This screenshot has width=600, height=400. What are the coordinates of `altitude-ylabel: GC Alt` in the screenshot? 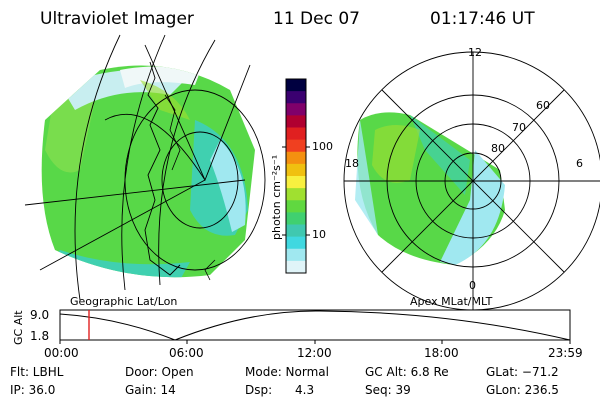 It's located at (18, 327).